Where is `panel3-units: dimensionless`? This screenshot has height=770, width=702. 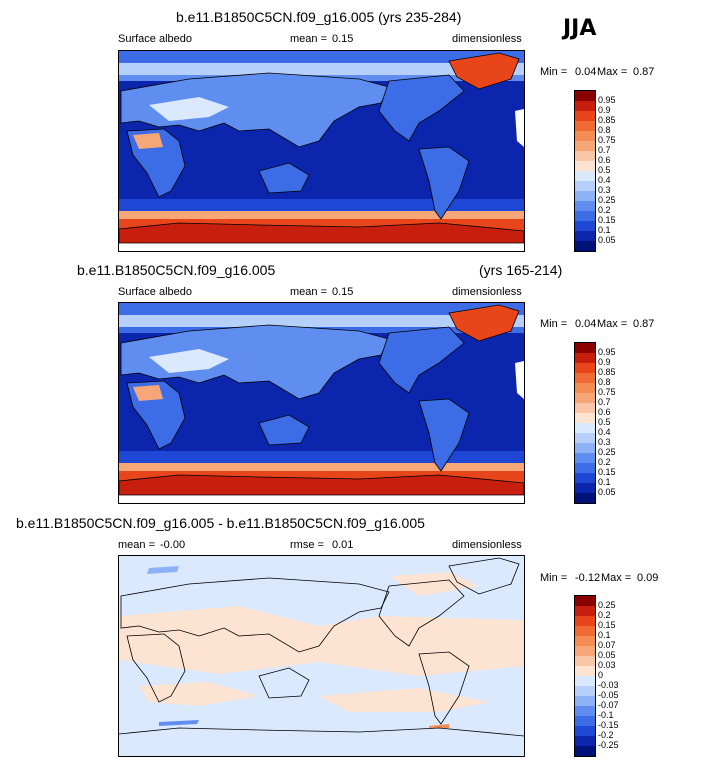 panel3-units: dimensionless is located at coordinates (487, 545).